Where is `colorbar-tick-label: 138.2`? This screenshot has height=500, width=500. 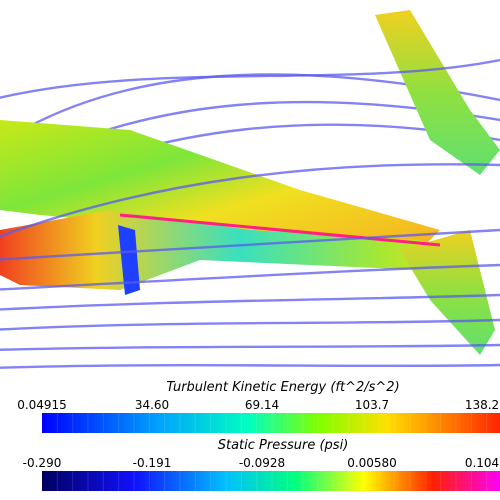
colorbar-tick-label: 138.2 is located at coordinates (482, 405).